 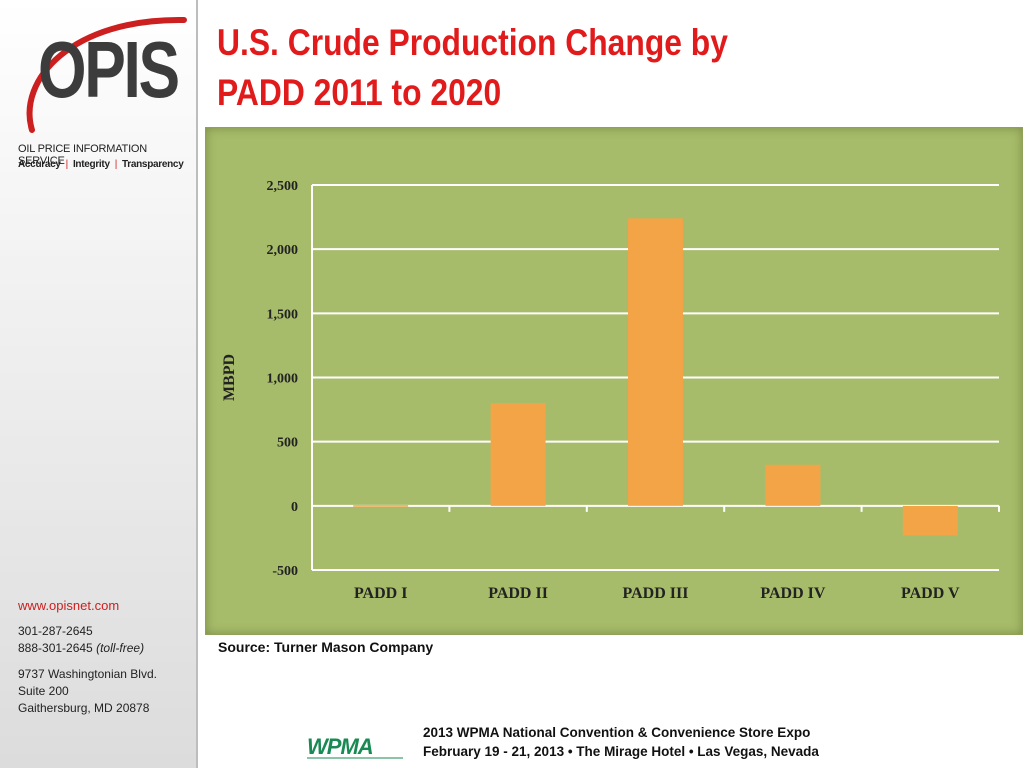 I want to click on phone-number: 301-287-2645, so click(x=55, y=631).